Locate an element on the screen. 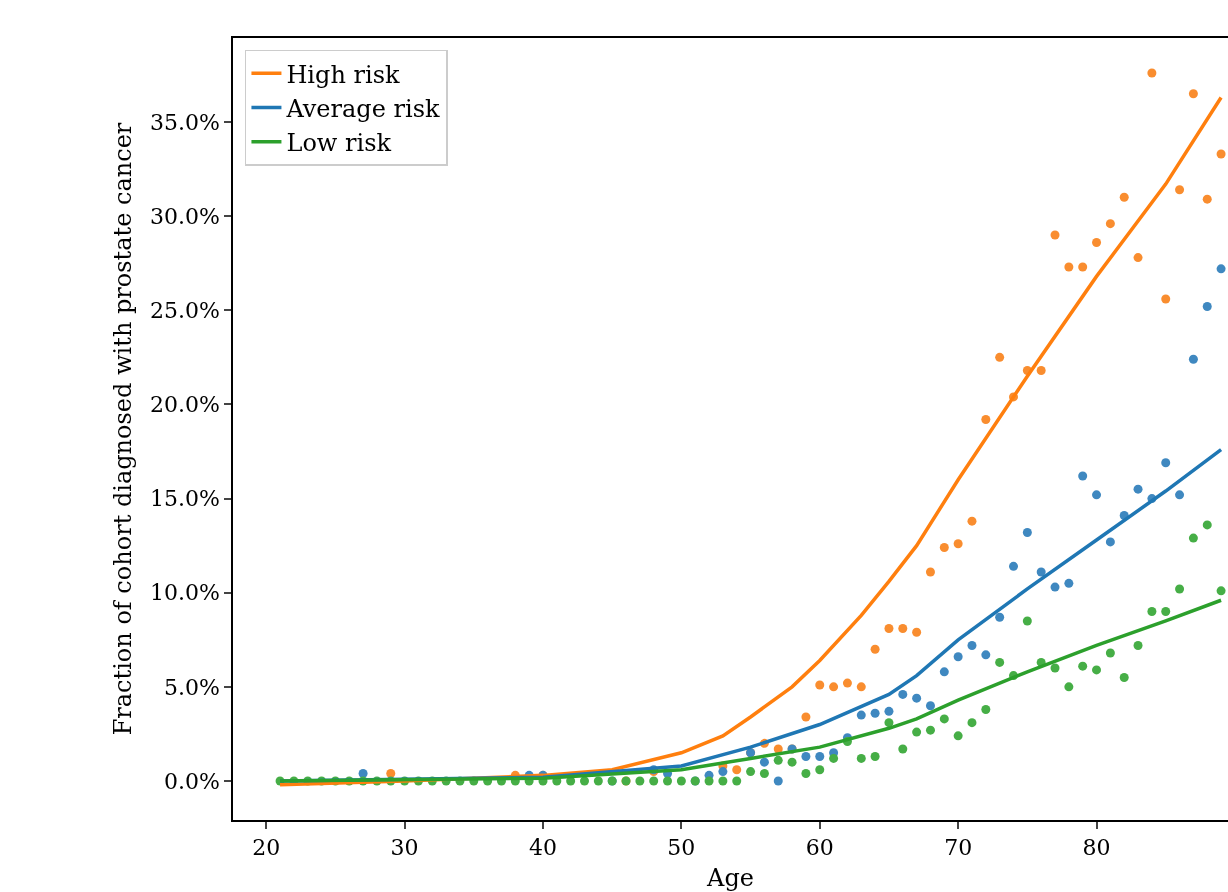 This screenshot has width=1228, height=892. x-tick-label: 40 is located at coordinates (542, 848).